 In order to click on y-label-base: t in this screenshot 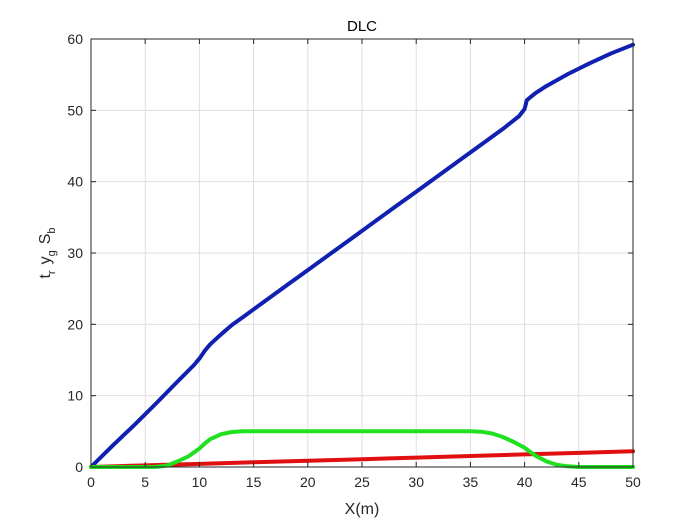, I will do `click(45, 276)`.